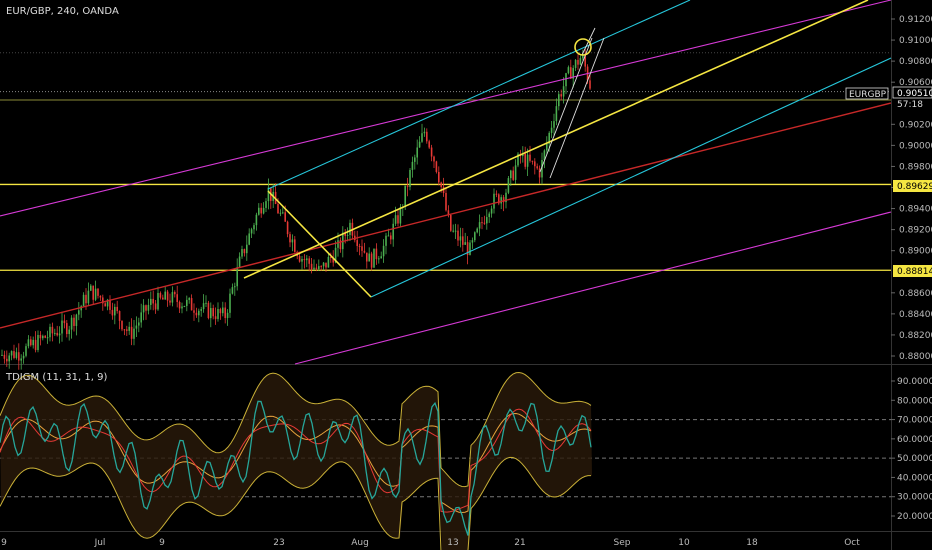  Describe the element at coordinates (519, 543) in the screenshot. I see `time-label: 21` at that location.